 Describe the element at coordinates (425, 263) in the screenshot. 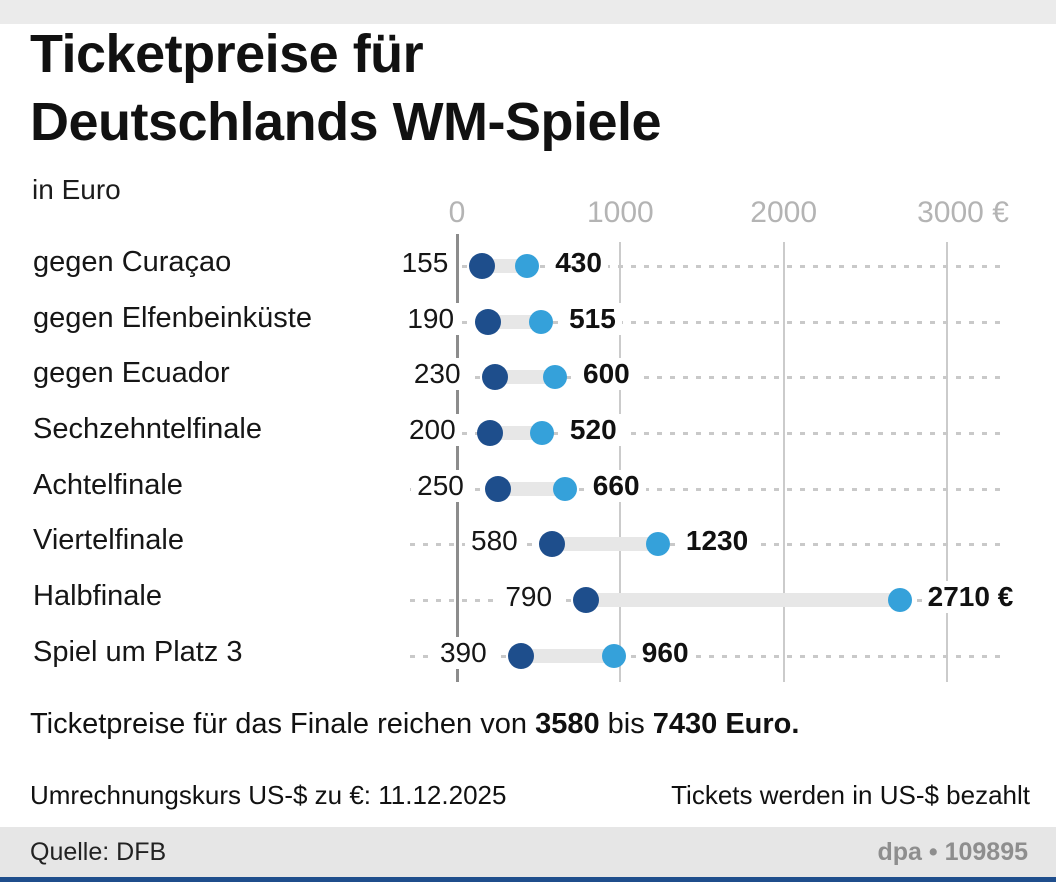

I see `min-value-label: 155` at that location.